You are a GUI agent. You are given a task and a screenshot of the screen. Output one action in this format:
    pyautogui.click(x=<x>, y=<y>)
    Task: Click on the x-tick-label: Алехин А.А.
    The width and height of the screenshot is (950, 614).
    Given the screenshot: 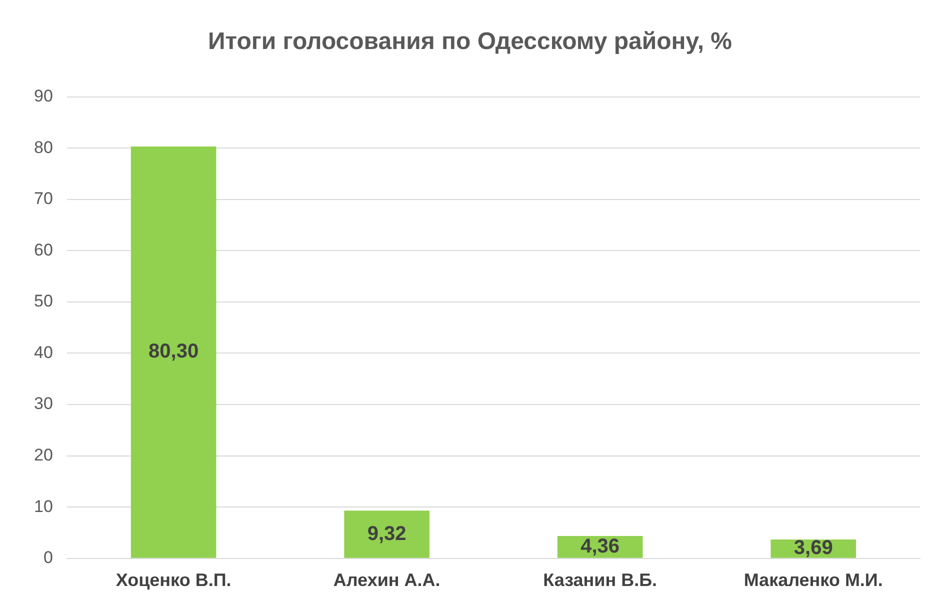 What is the action you would take?
    pyautogui.click(x=386, y=580)
    